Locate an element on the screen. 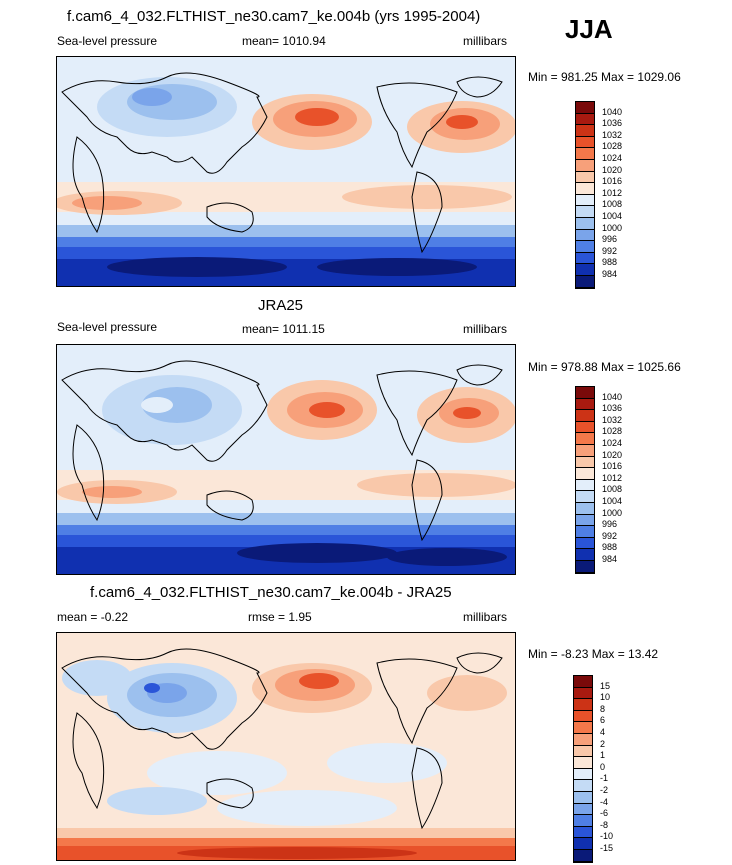 This screenshot has height=865, width=732. panel-3-colorbar: 15 10 8 6 4 2 1 0 -1 -2 -4 -6 -8 -10 -15 is located at coordinates (593, 769).